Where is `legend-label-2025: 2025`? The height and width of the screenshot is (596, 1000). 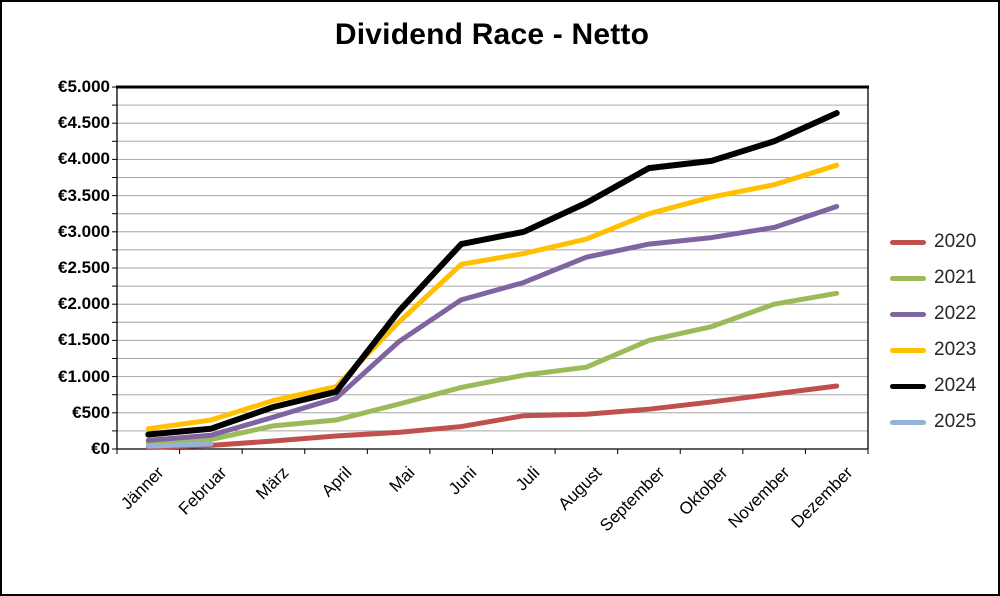 legend-label-2025: 2025 is located at coordinates (955, 421).